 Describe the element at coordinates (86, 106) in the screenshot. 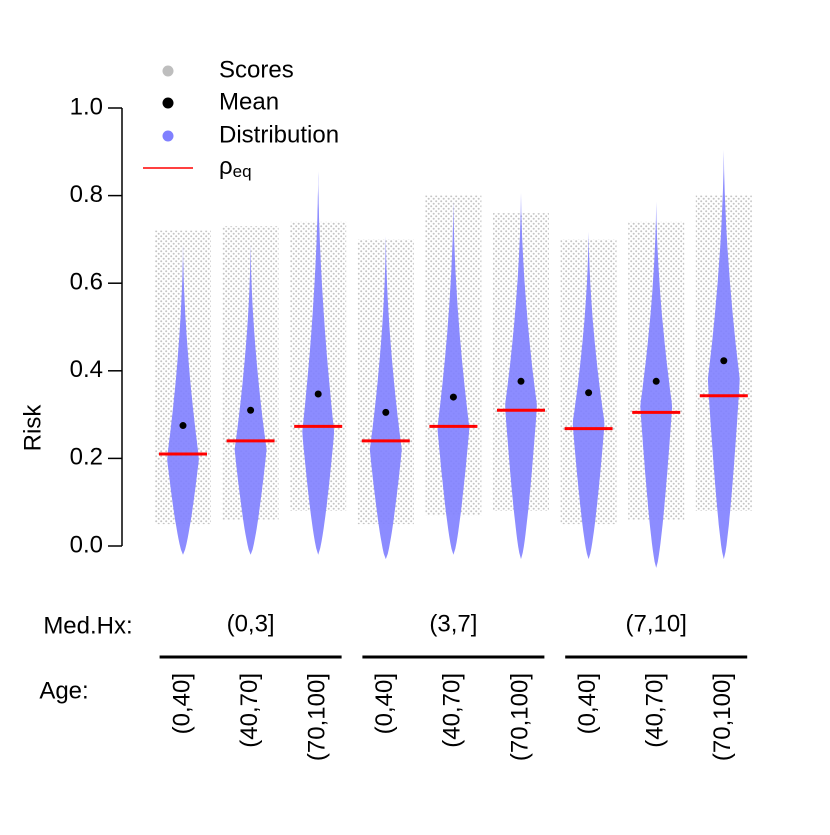

I see `y-tick-label: 1.0` at that location.